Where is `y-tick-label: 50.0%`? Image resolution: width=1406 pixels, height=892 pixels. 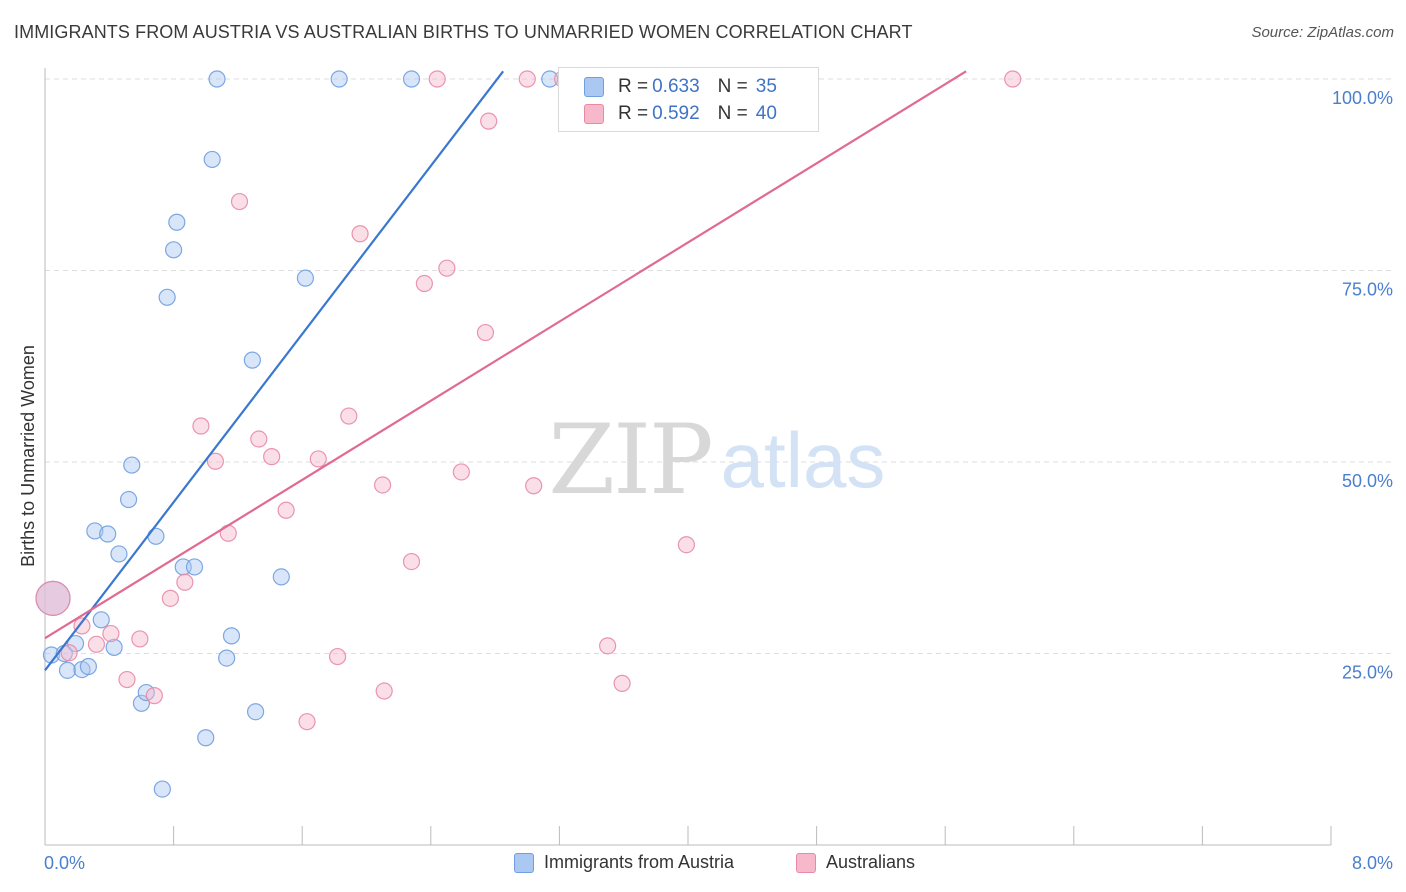
y-tick-label: 50.0% is located at coordinates (1367, 481).